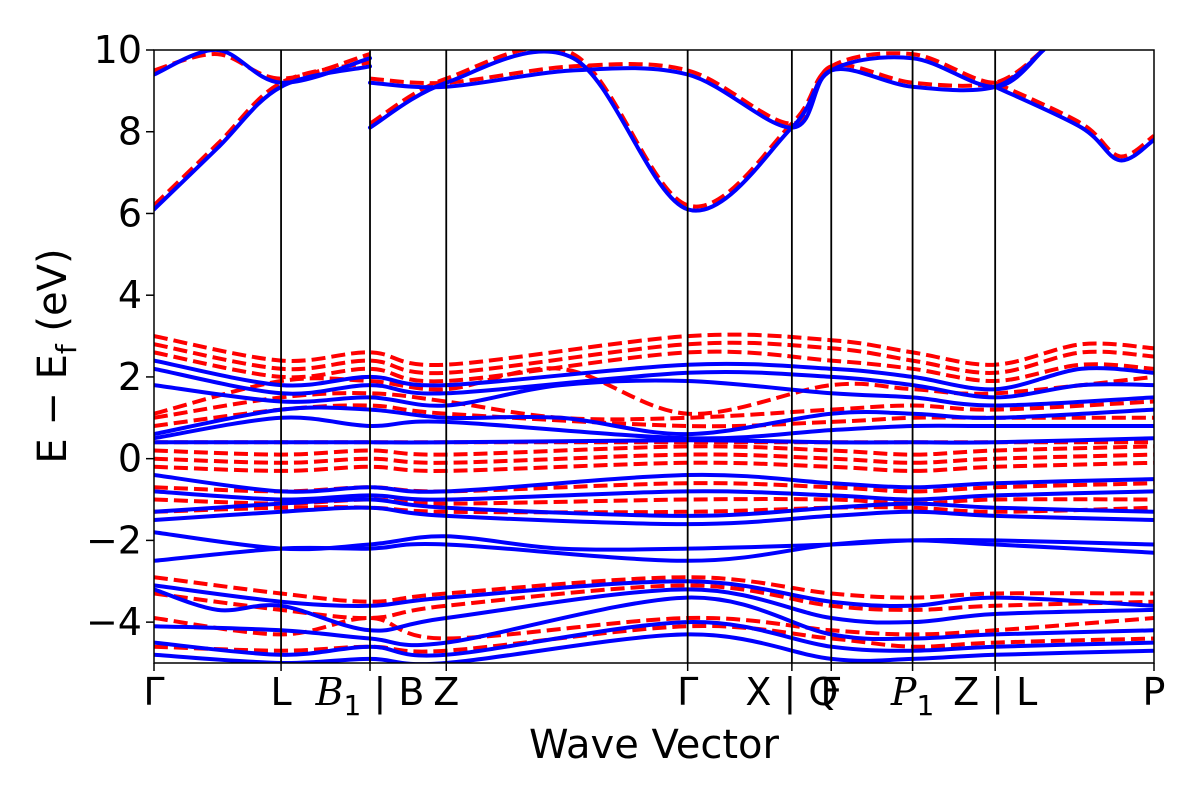 The width and height of the screenshot is (1200, 800). Describe the element at coordinates (56, 355) in the screenshot. I see `y-axis-label: E − Ef (eV)` at that location.